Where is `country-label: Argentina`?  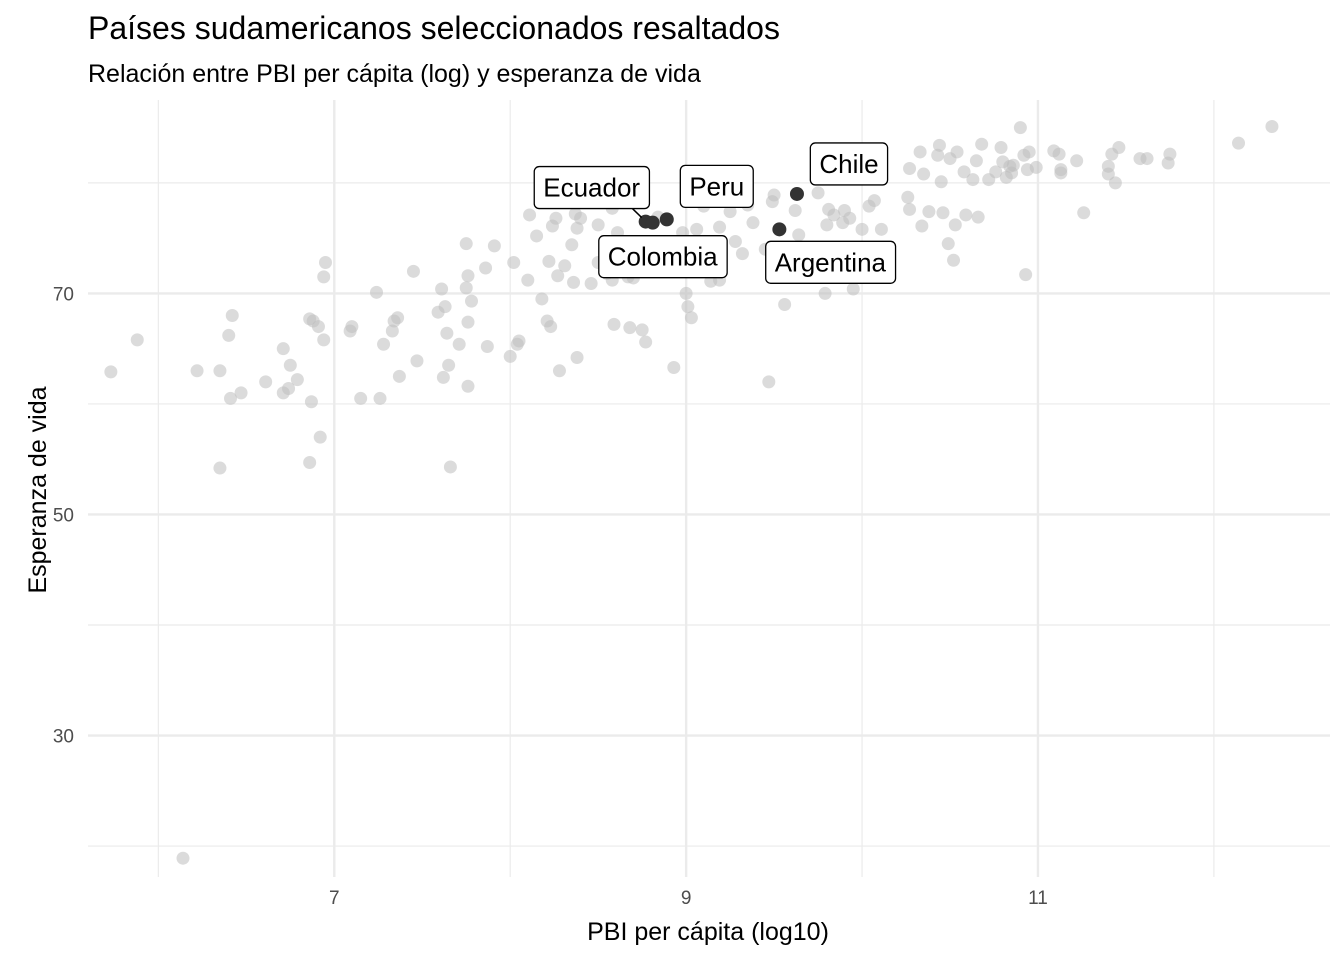 country-label: Argentina is located at coordinates (831, 262).